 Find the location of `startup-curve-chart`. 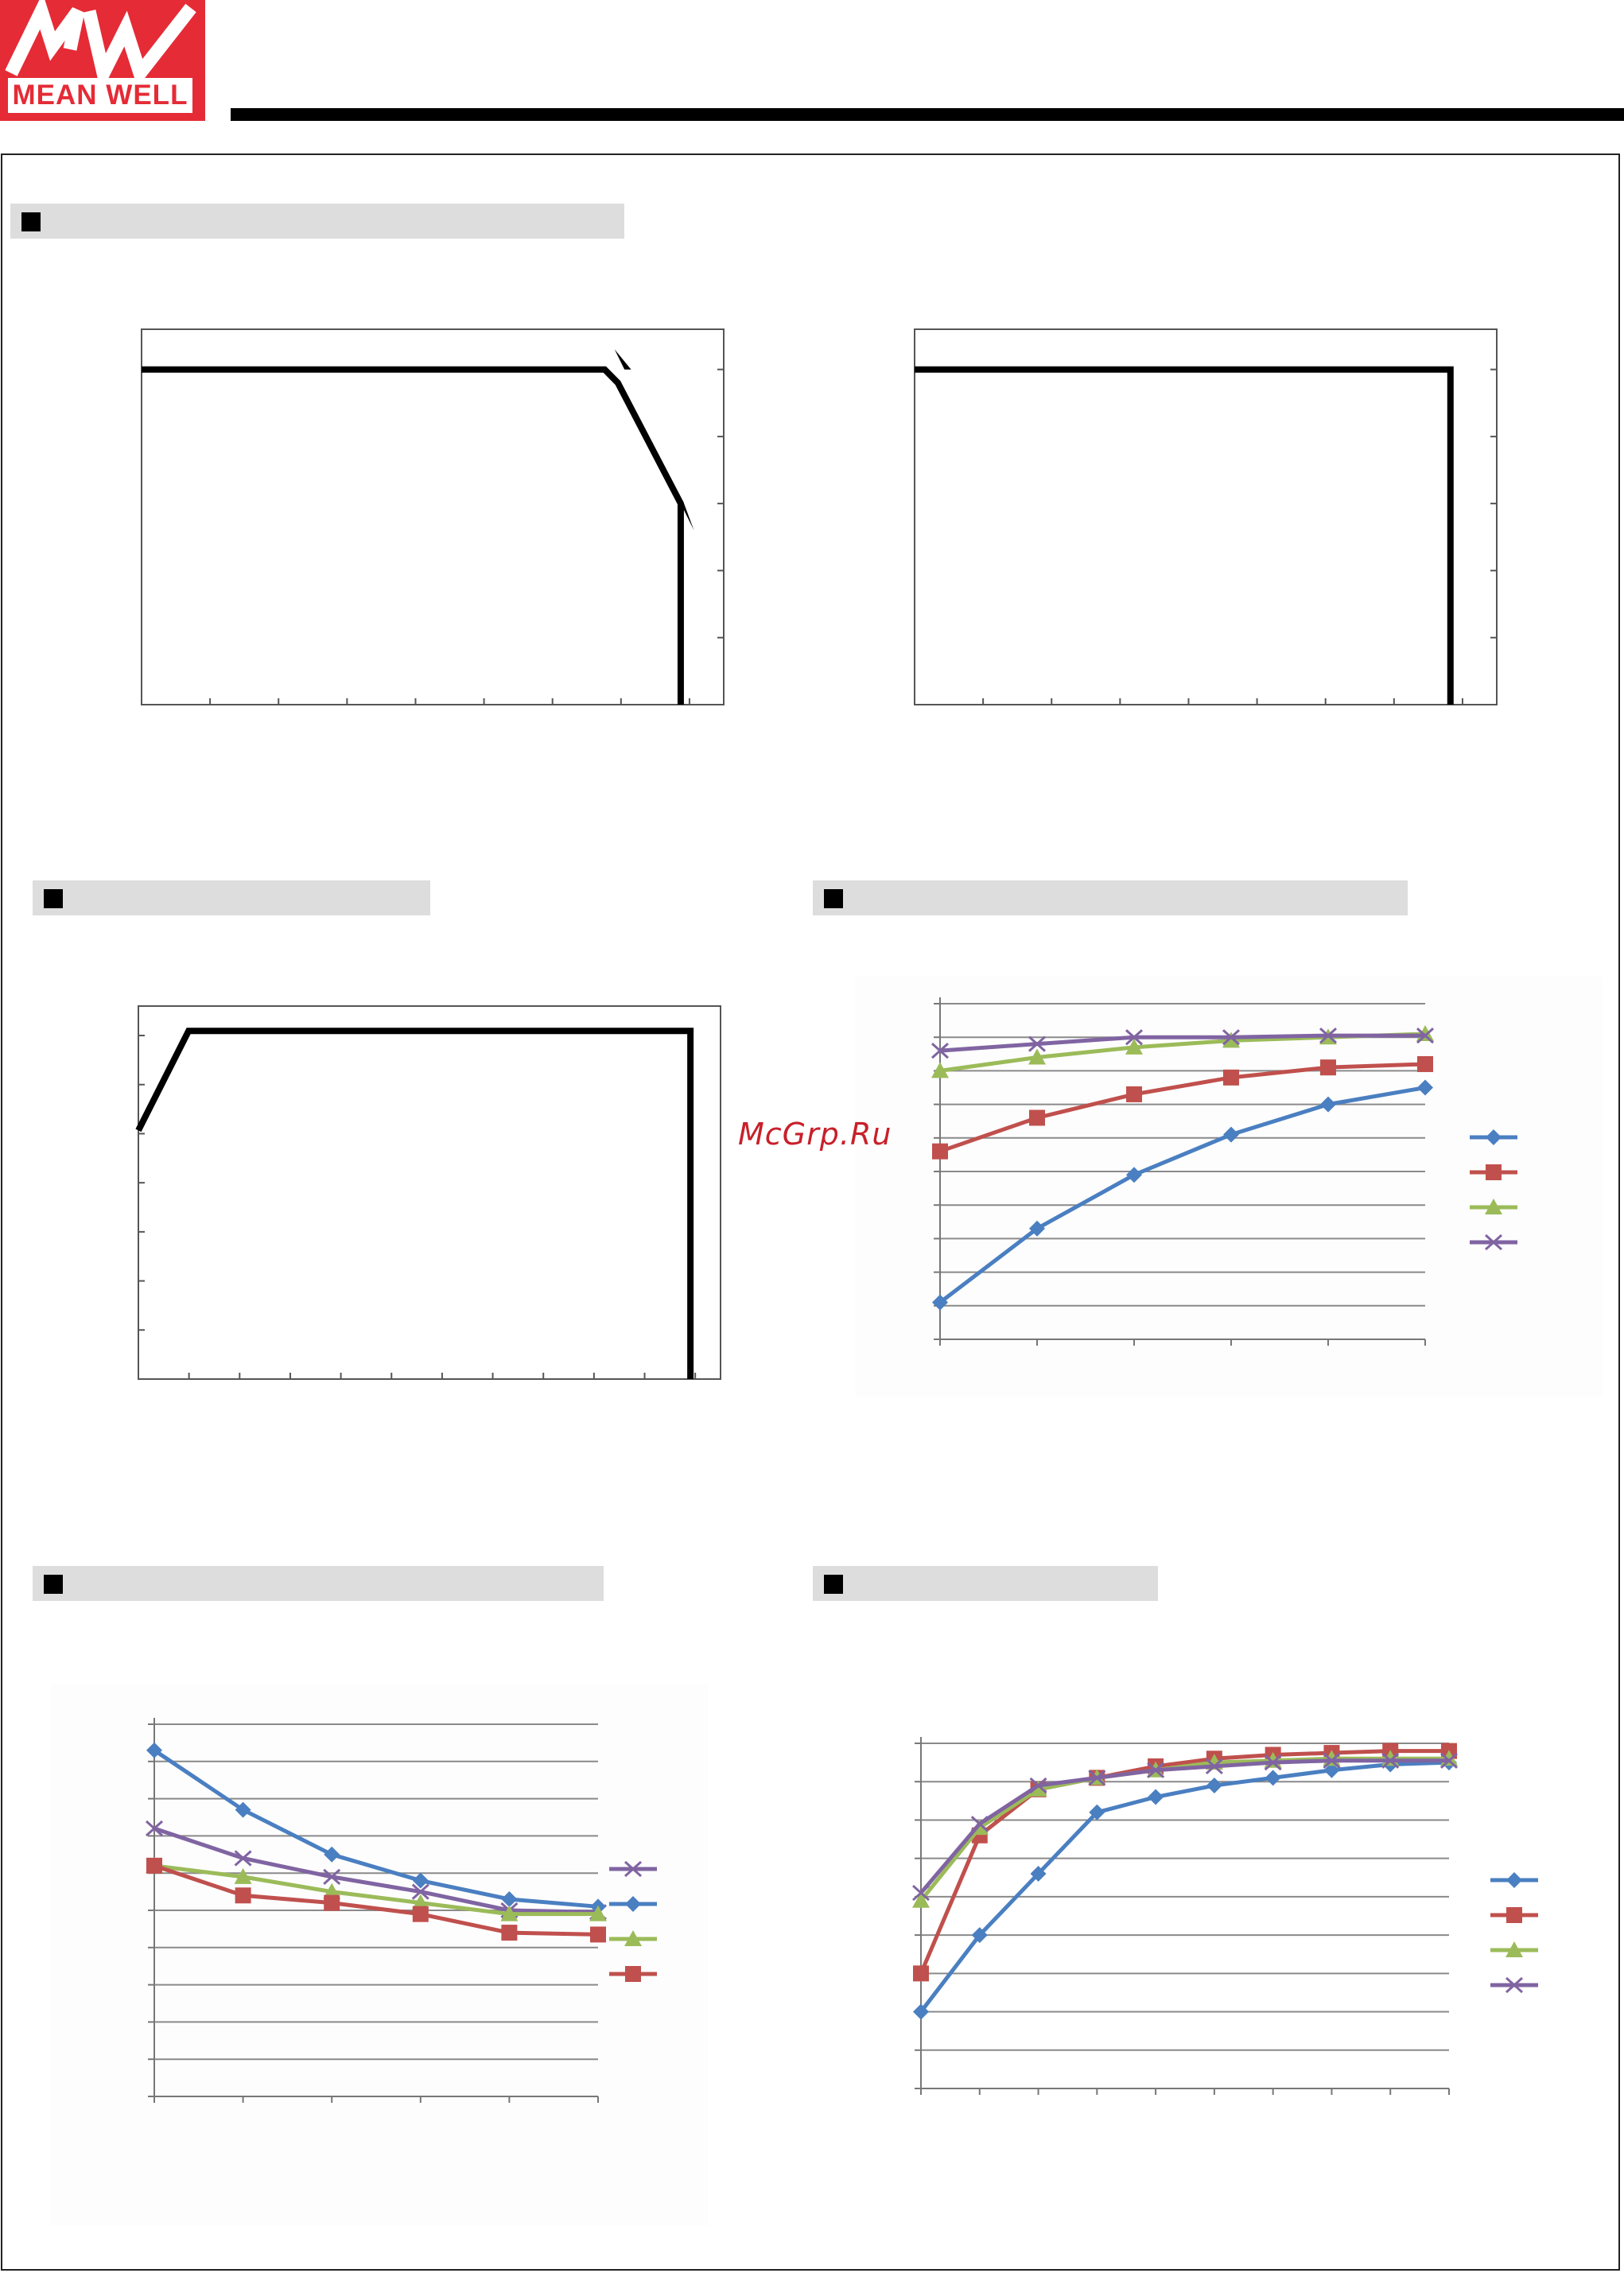

startup-curve-chart is located at coordinates (1224, 1916).